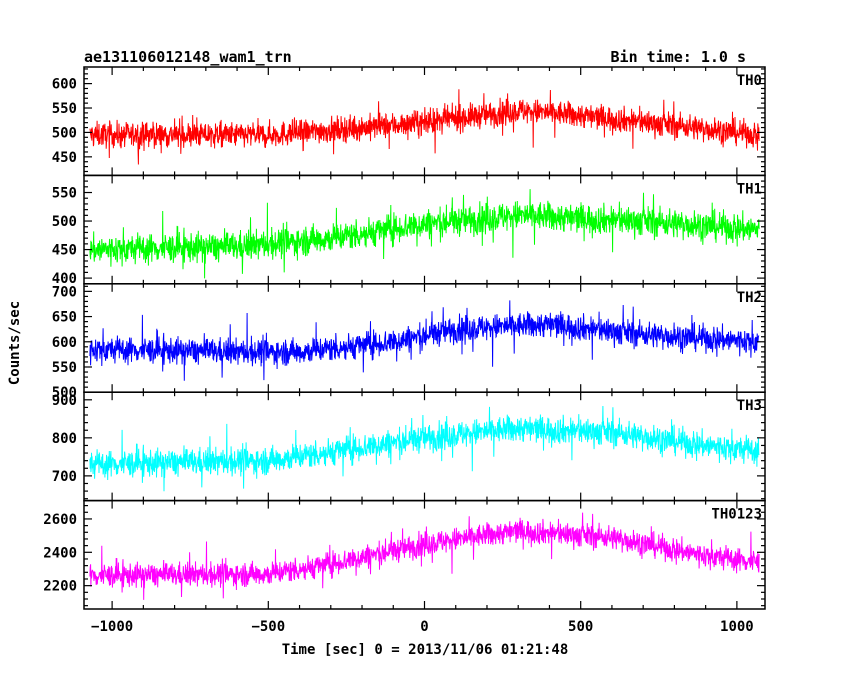 The height and width of the screenshot is (680, 850). I want to click on panel-label-th2: TH2, so click(749, 298).